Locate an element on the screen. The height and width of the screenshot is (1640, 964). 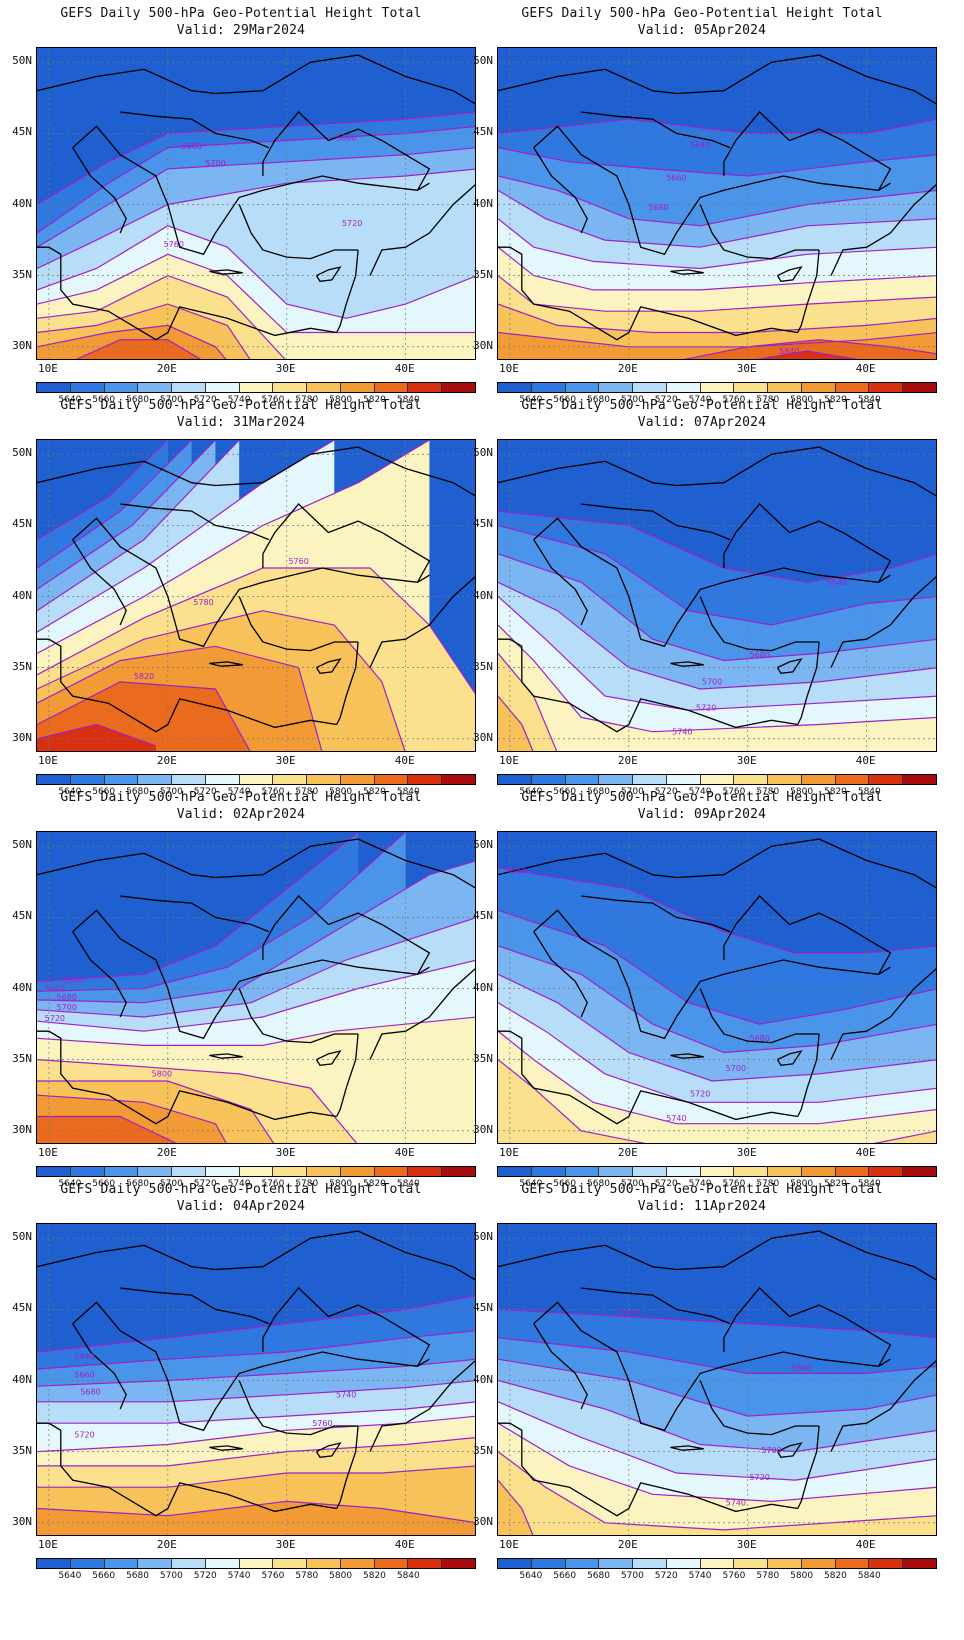
contour-label: 5700 is located at coordinates (712, 682).